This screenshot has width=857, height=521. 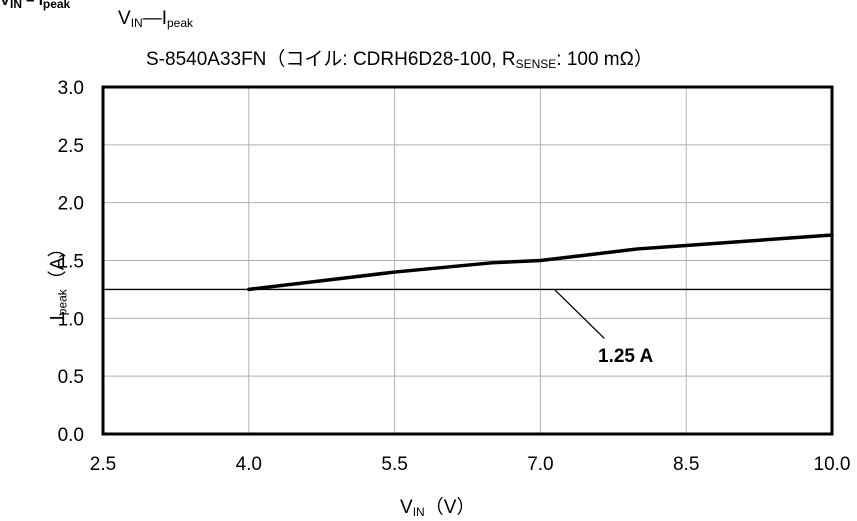 What do you see at coordinates (103, 464) in the screenshot?
I see `x-tick-label: 2.5` at bounding box center [103, 464].